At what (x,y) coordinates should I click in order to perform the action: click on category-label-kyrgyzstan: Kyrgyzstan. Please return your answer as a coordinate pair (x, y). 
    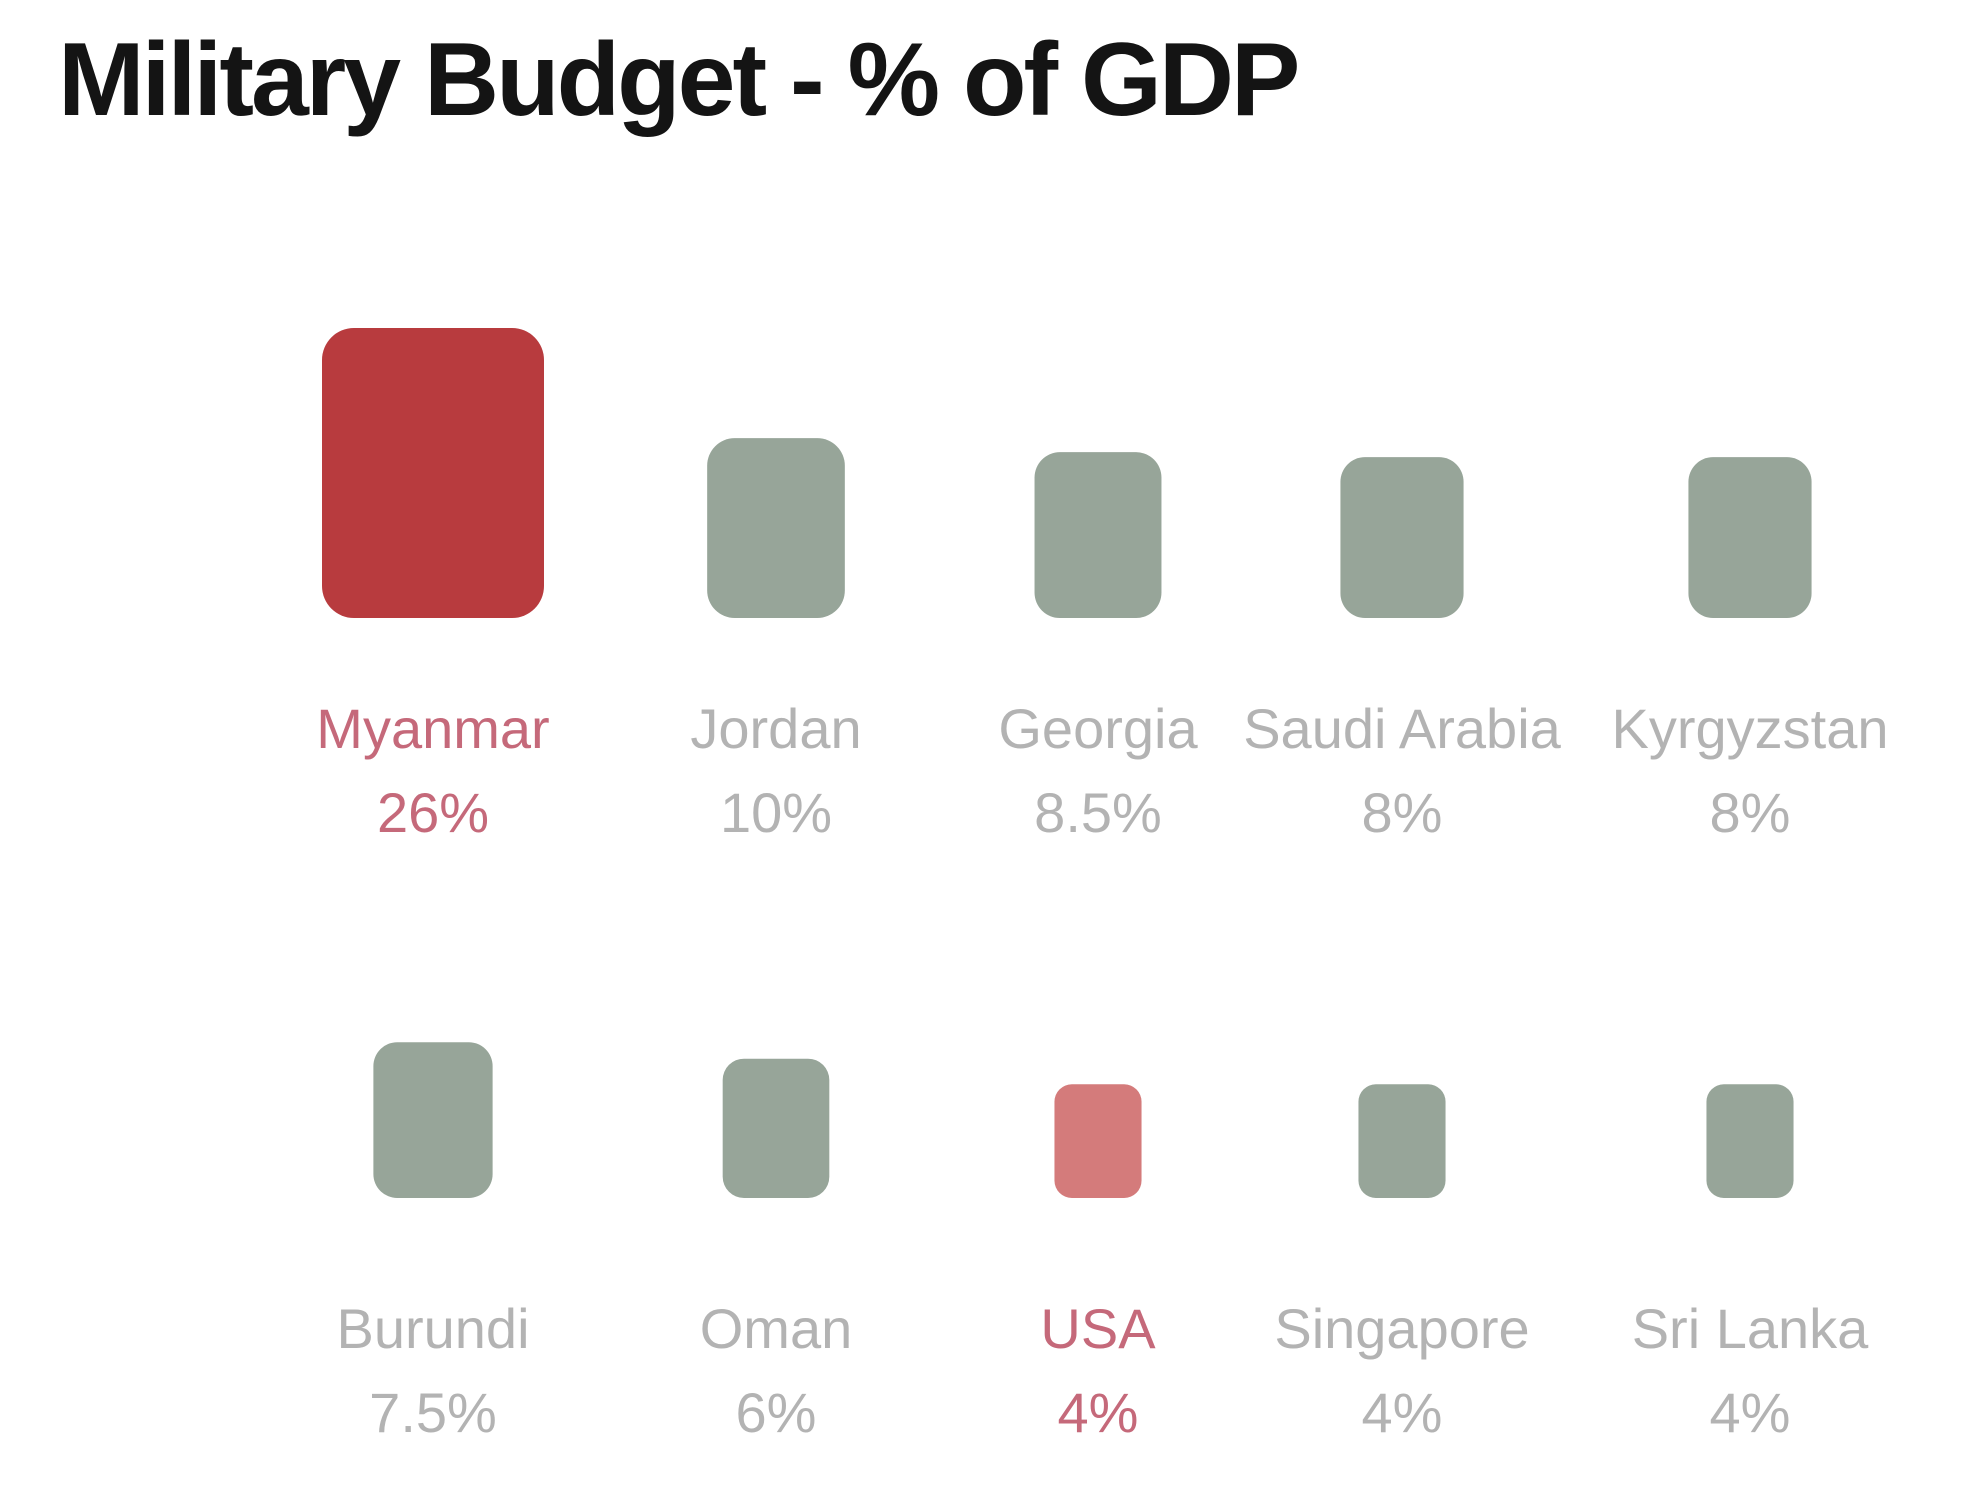
    Looking at the image, I should click on (1750, 728).